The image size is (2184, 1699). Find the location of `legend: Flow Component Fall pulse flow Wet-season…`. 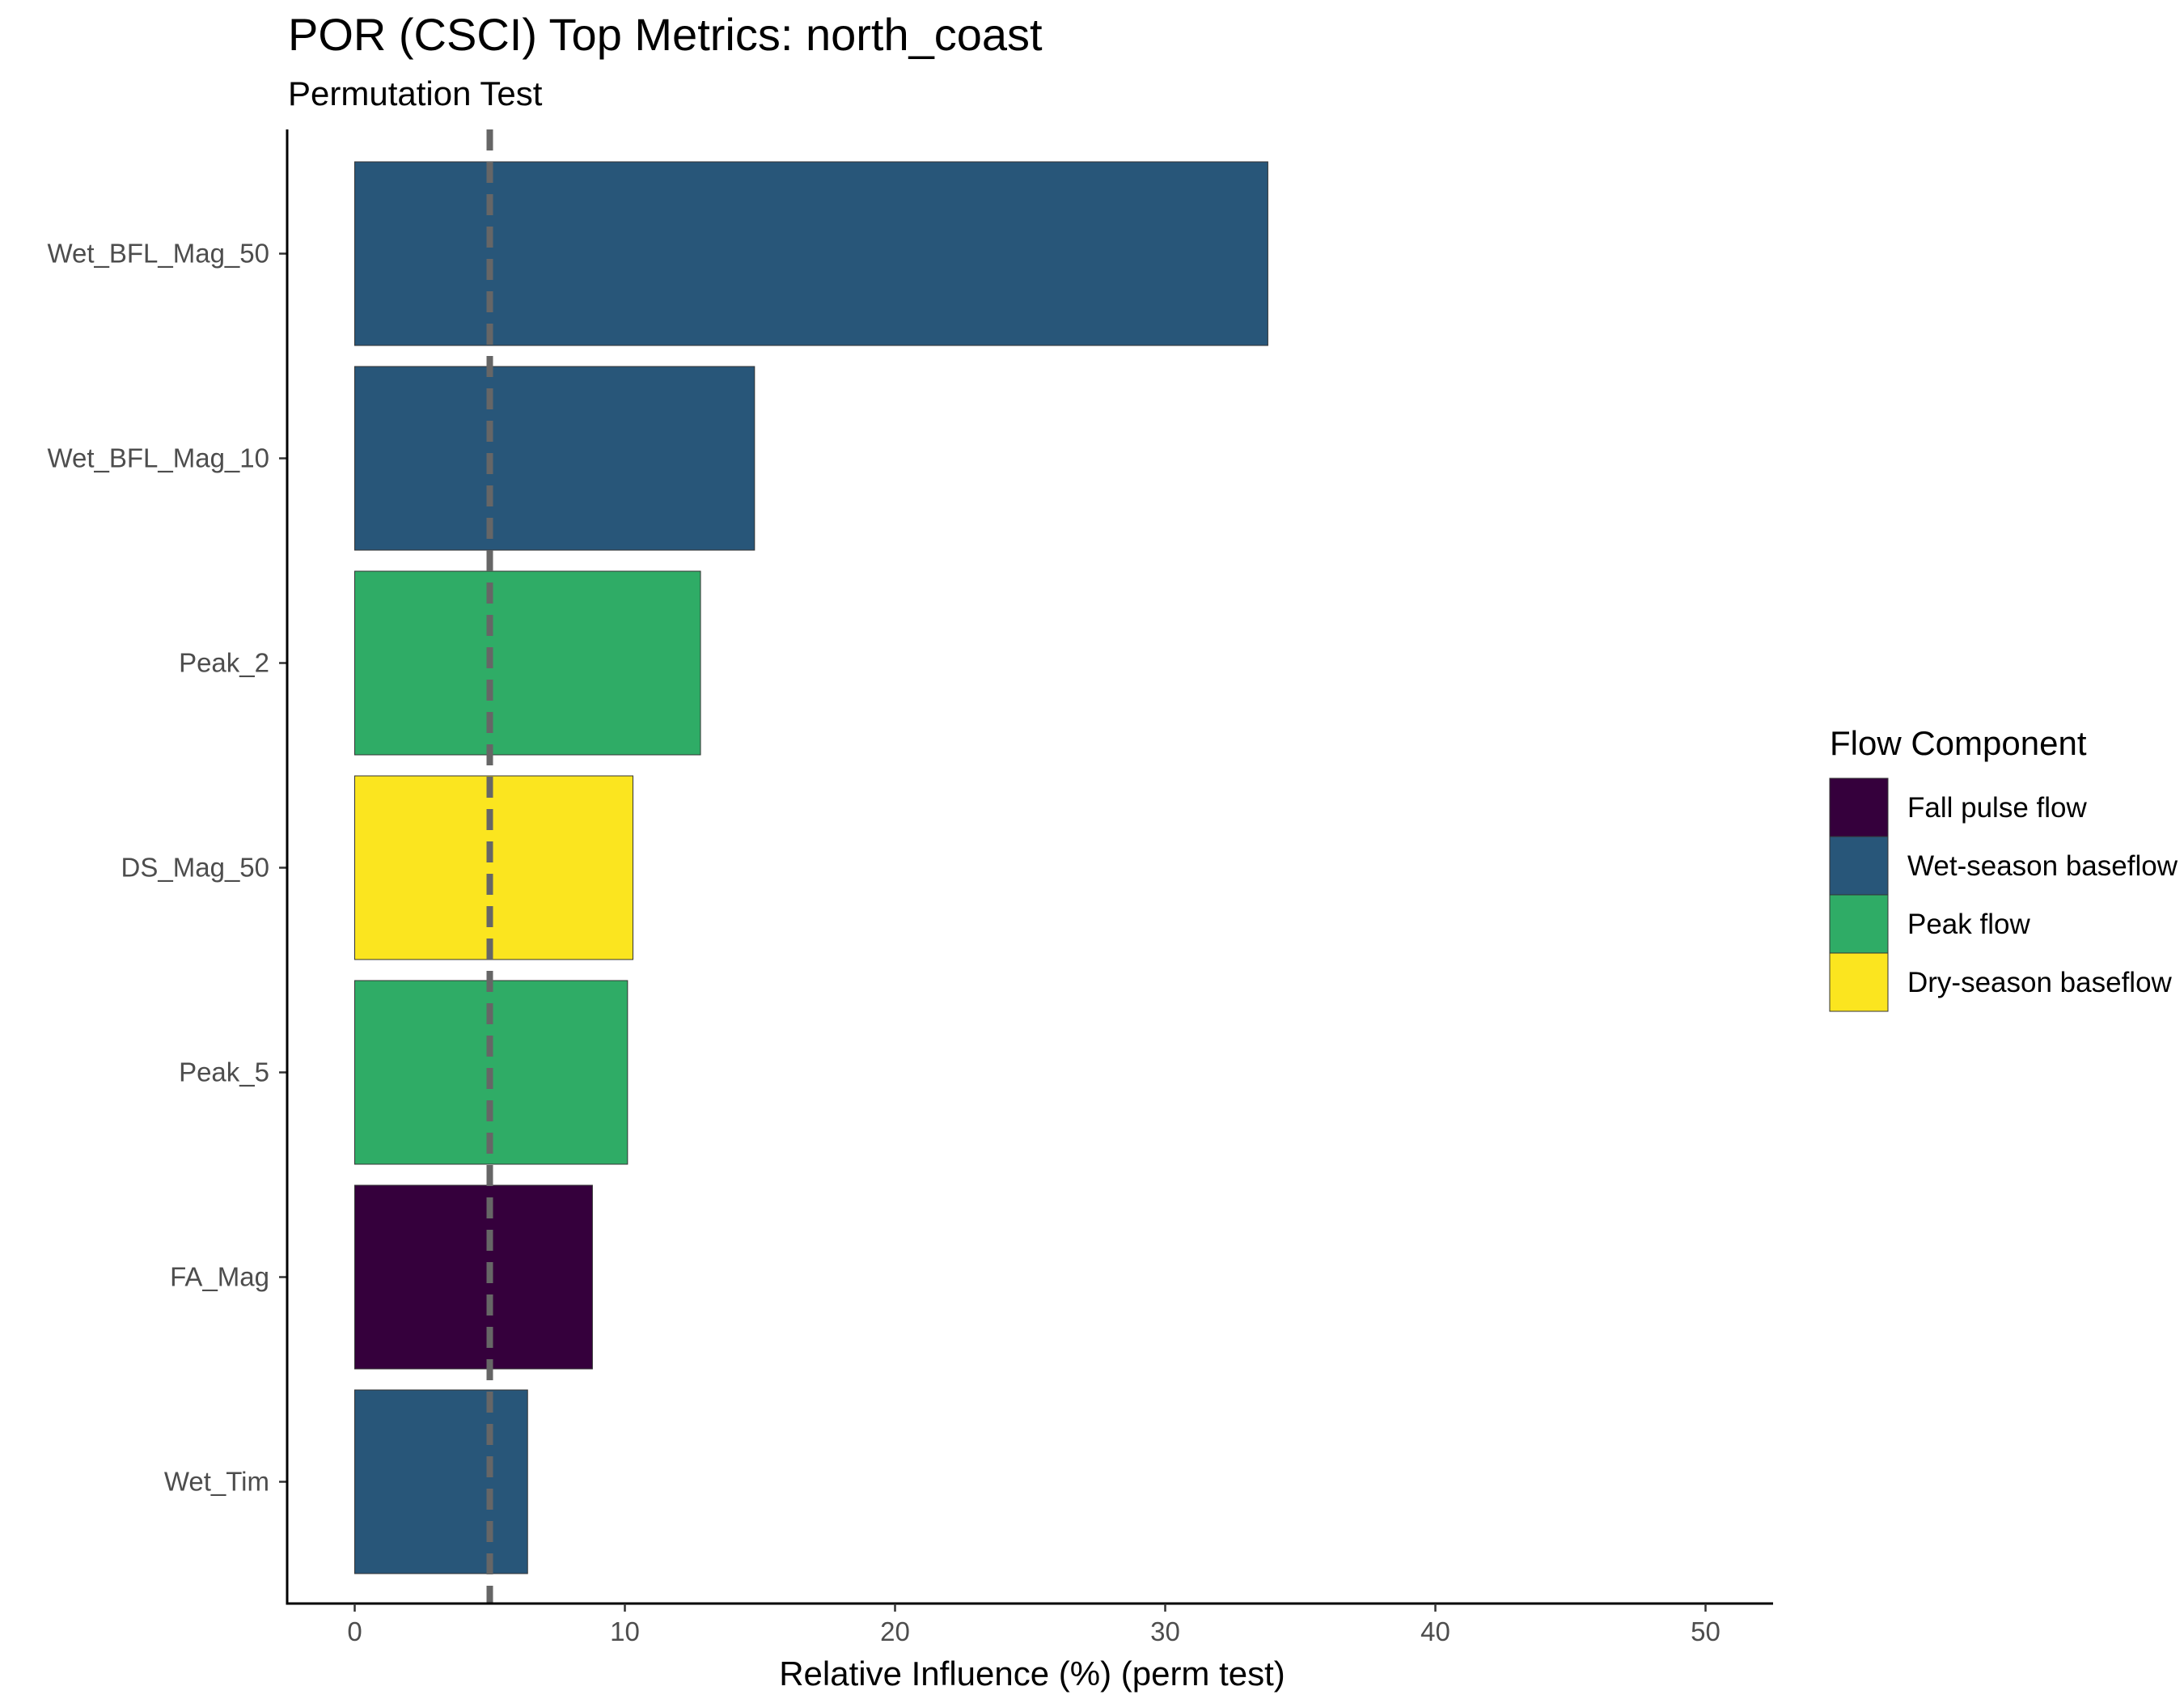

legend: Flow Component Fall pulse flow Wet-season… is located at coordinates (2004, 868).